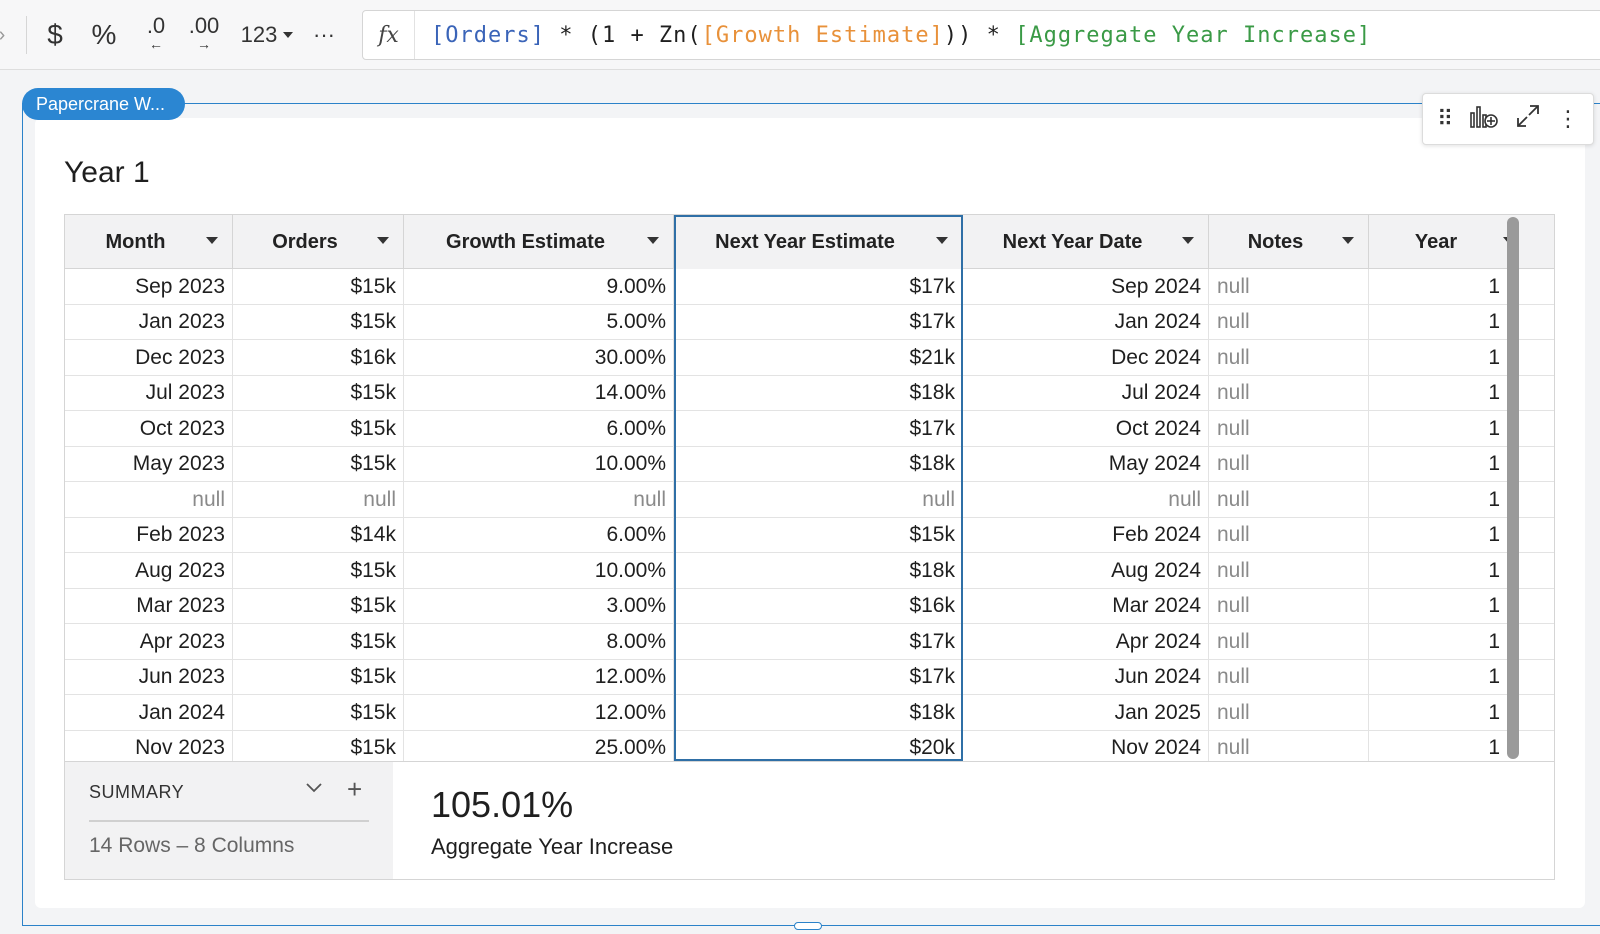  What do you see at coordinates (55, 35) in the screenshot?
I see `currency-format-button: $` at bounding box center [55, 35].